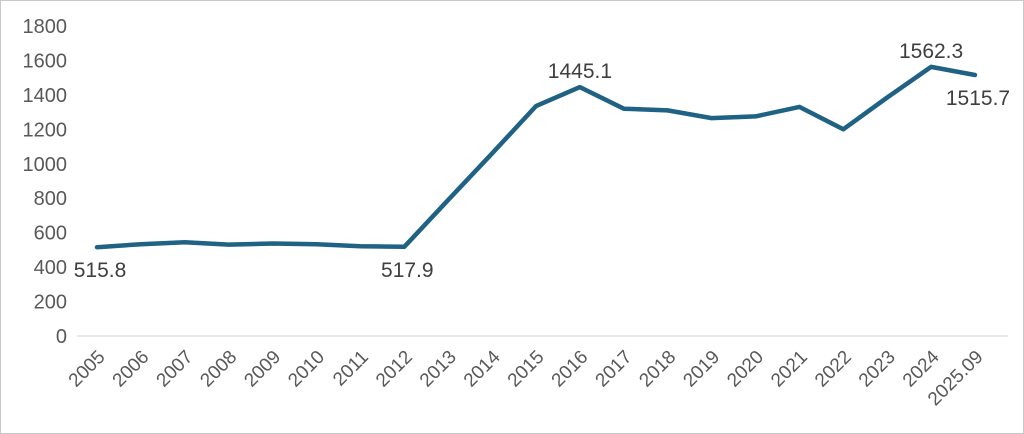  I want to click on data-label: 1562.3, so click(931, 51).